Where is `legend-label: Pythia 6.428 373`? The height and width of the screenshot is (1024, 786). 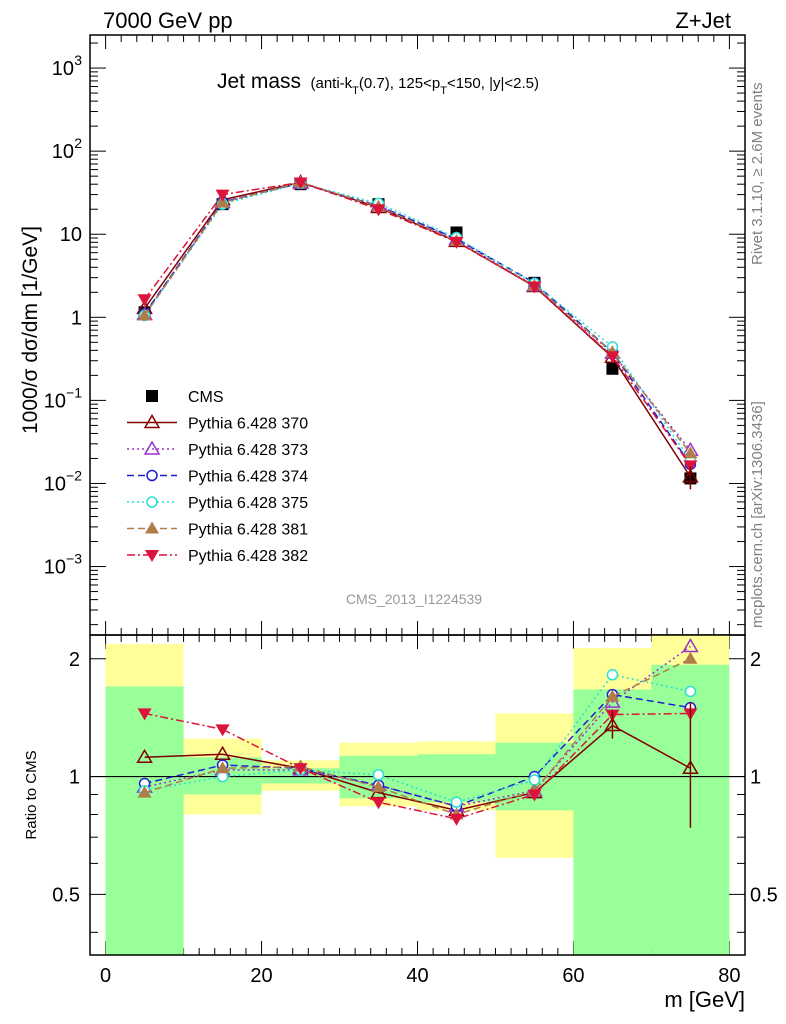 legend-label: Pythia 6.428 373 is located at coordinates (248, 450).